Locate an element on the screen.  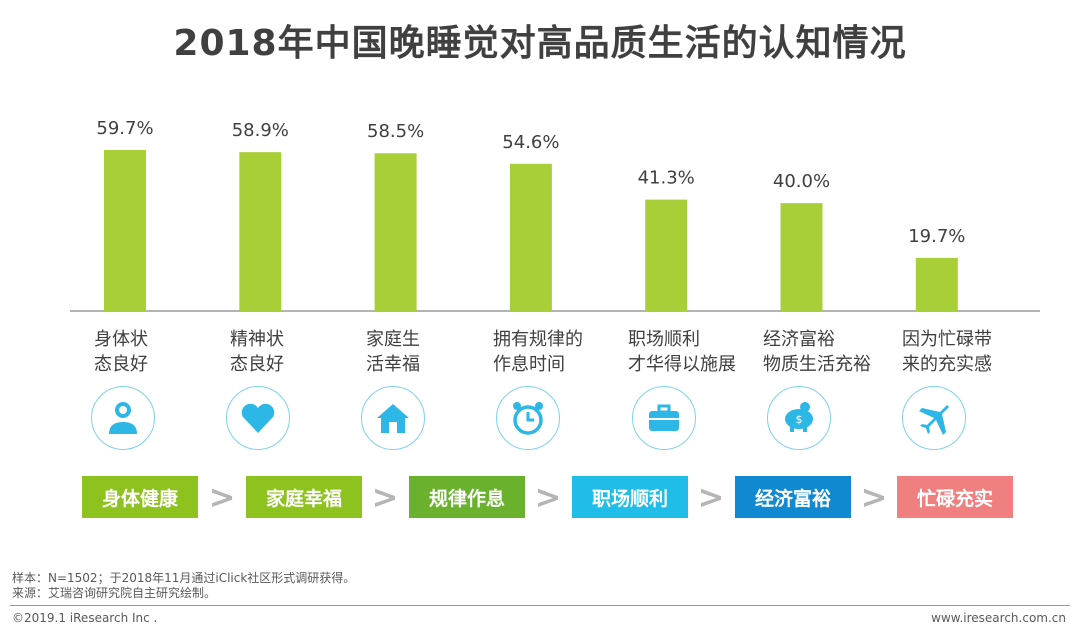
category-label: 拥有规律的 作息时间 is located at coordinates (538, 352).